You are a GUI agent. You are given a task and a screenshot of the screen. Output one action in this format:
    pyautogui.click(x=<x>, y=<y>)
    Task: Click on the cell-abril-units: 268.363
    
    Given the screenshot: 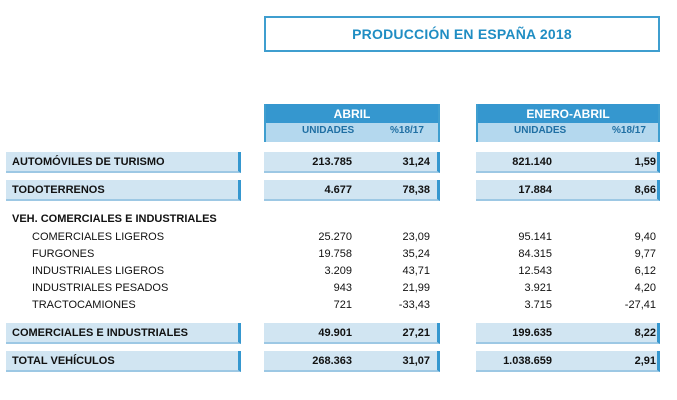 What is the action you would take?
    pyautogui.click(x=332, y=361)
    